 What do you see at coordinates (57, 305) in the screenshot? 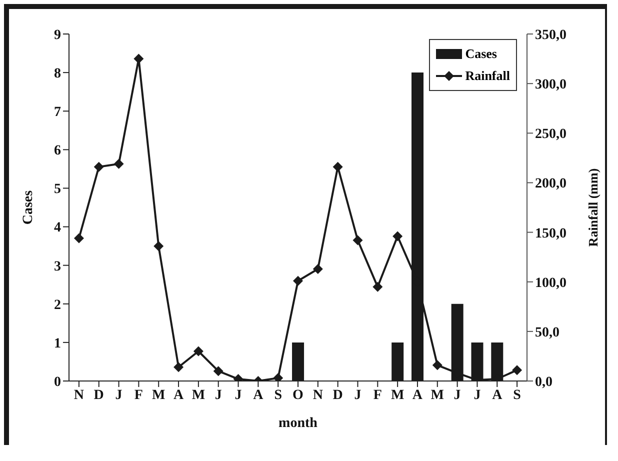
I see `y-tick-label: 2` at bounding box center [57, 305].